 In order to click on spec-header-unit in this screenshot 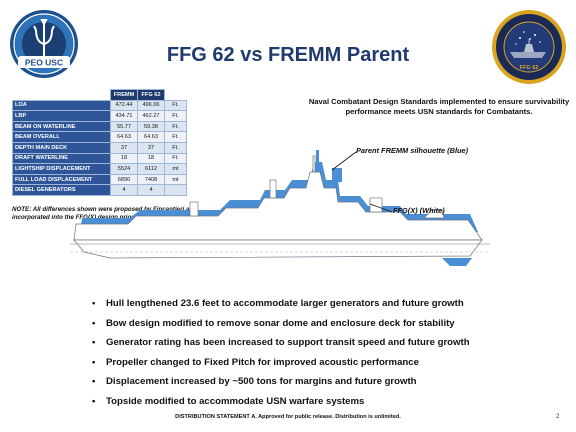, I will do `click(175, 95)`.